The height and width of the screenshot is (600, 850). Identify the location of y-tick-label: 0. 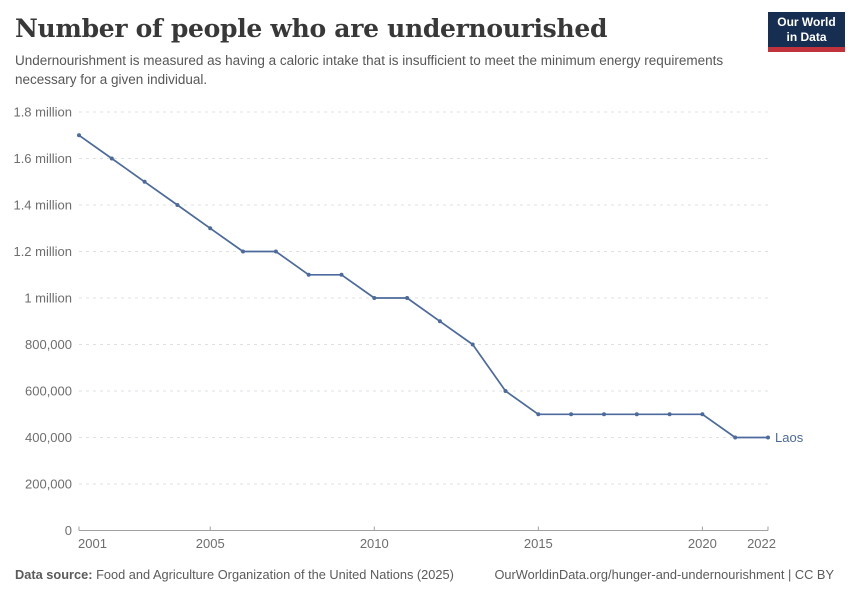
(68, 530).